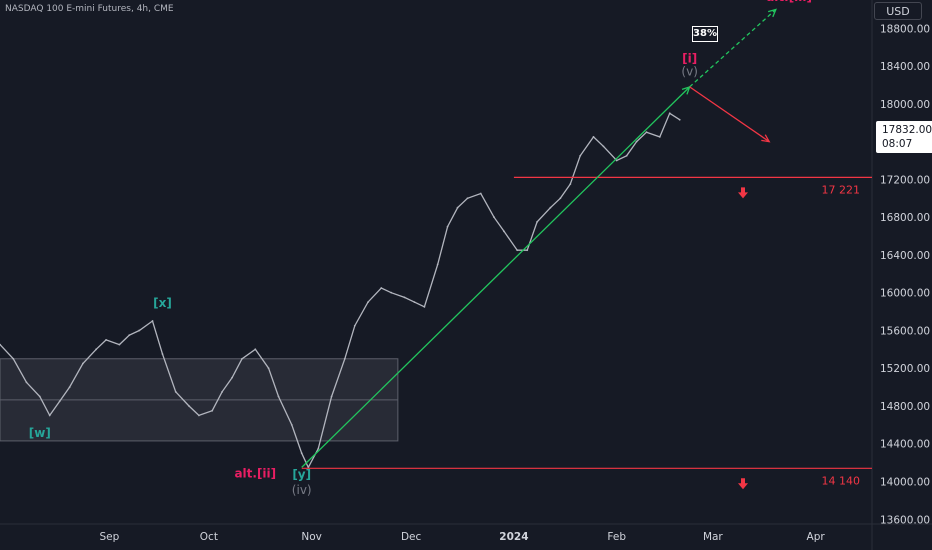 This screenshot has width=932, height=550. Describe the element at coordinates (705, 34) in the screenshot. I see `percent-badge: 38%` at that location.